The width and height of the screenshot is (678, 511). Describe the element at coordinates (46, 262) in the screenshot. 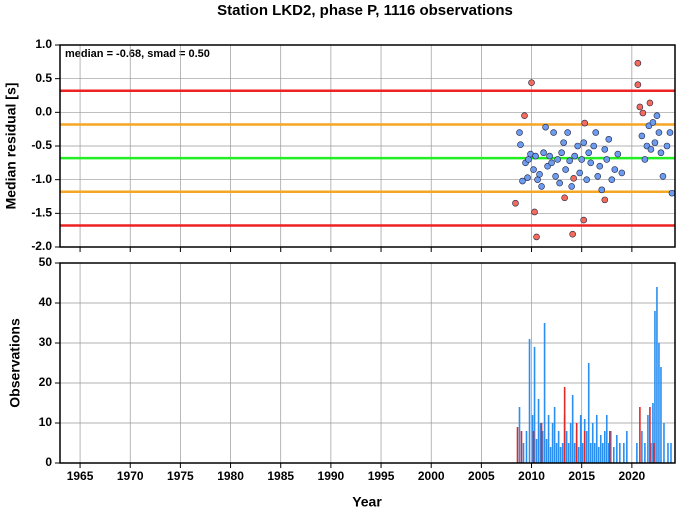

I see `y-tick-label: 50` at that location.